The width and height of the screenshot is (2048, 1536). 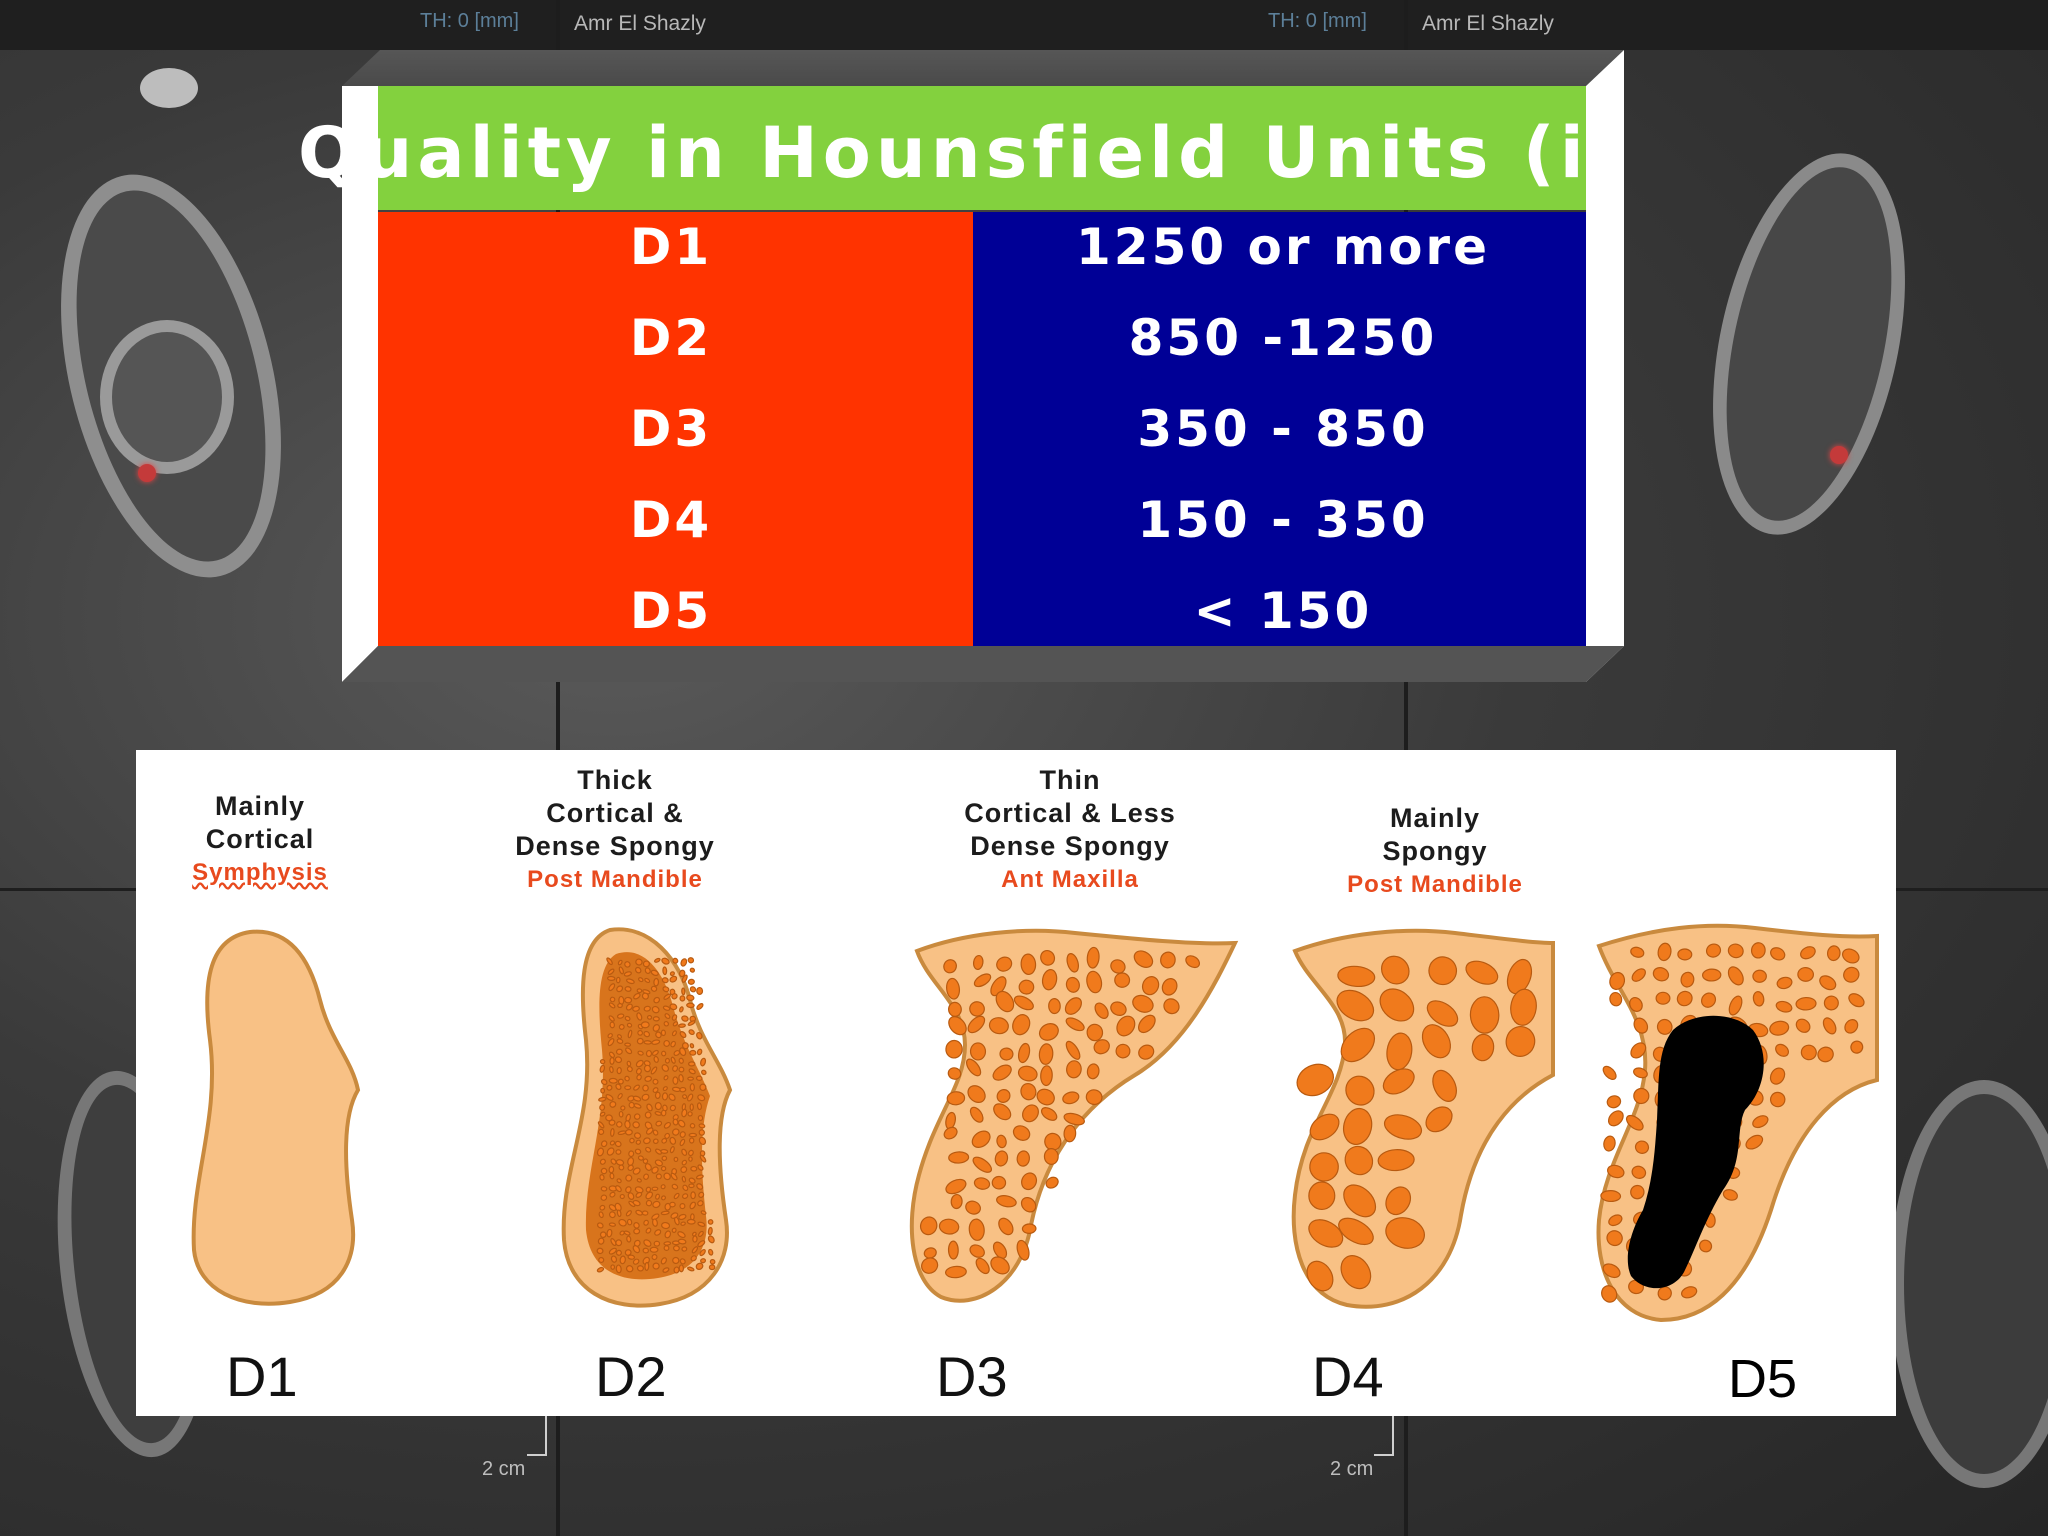 What do you see at coordinates (260, 839) in the screenshot?
I see `caption-d1: Mainly Cortical Symphysis` at bounding box center [260, 839].